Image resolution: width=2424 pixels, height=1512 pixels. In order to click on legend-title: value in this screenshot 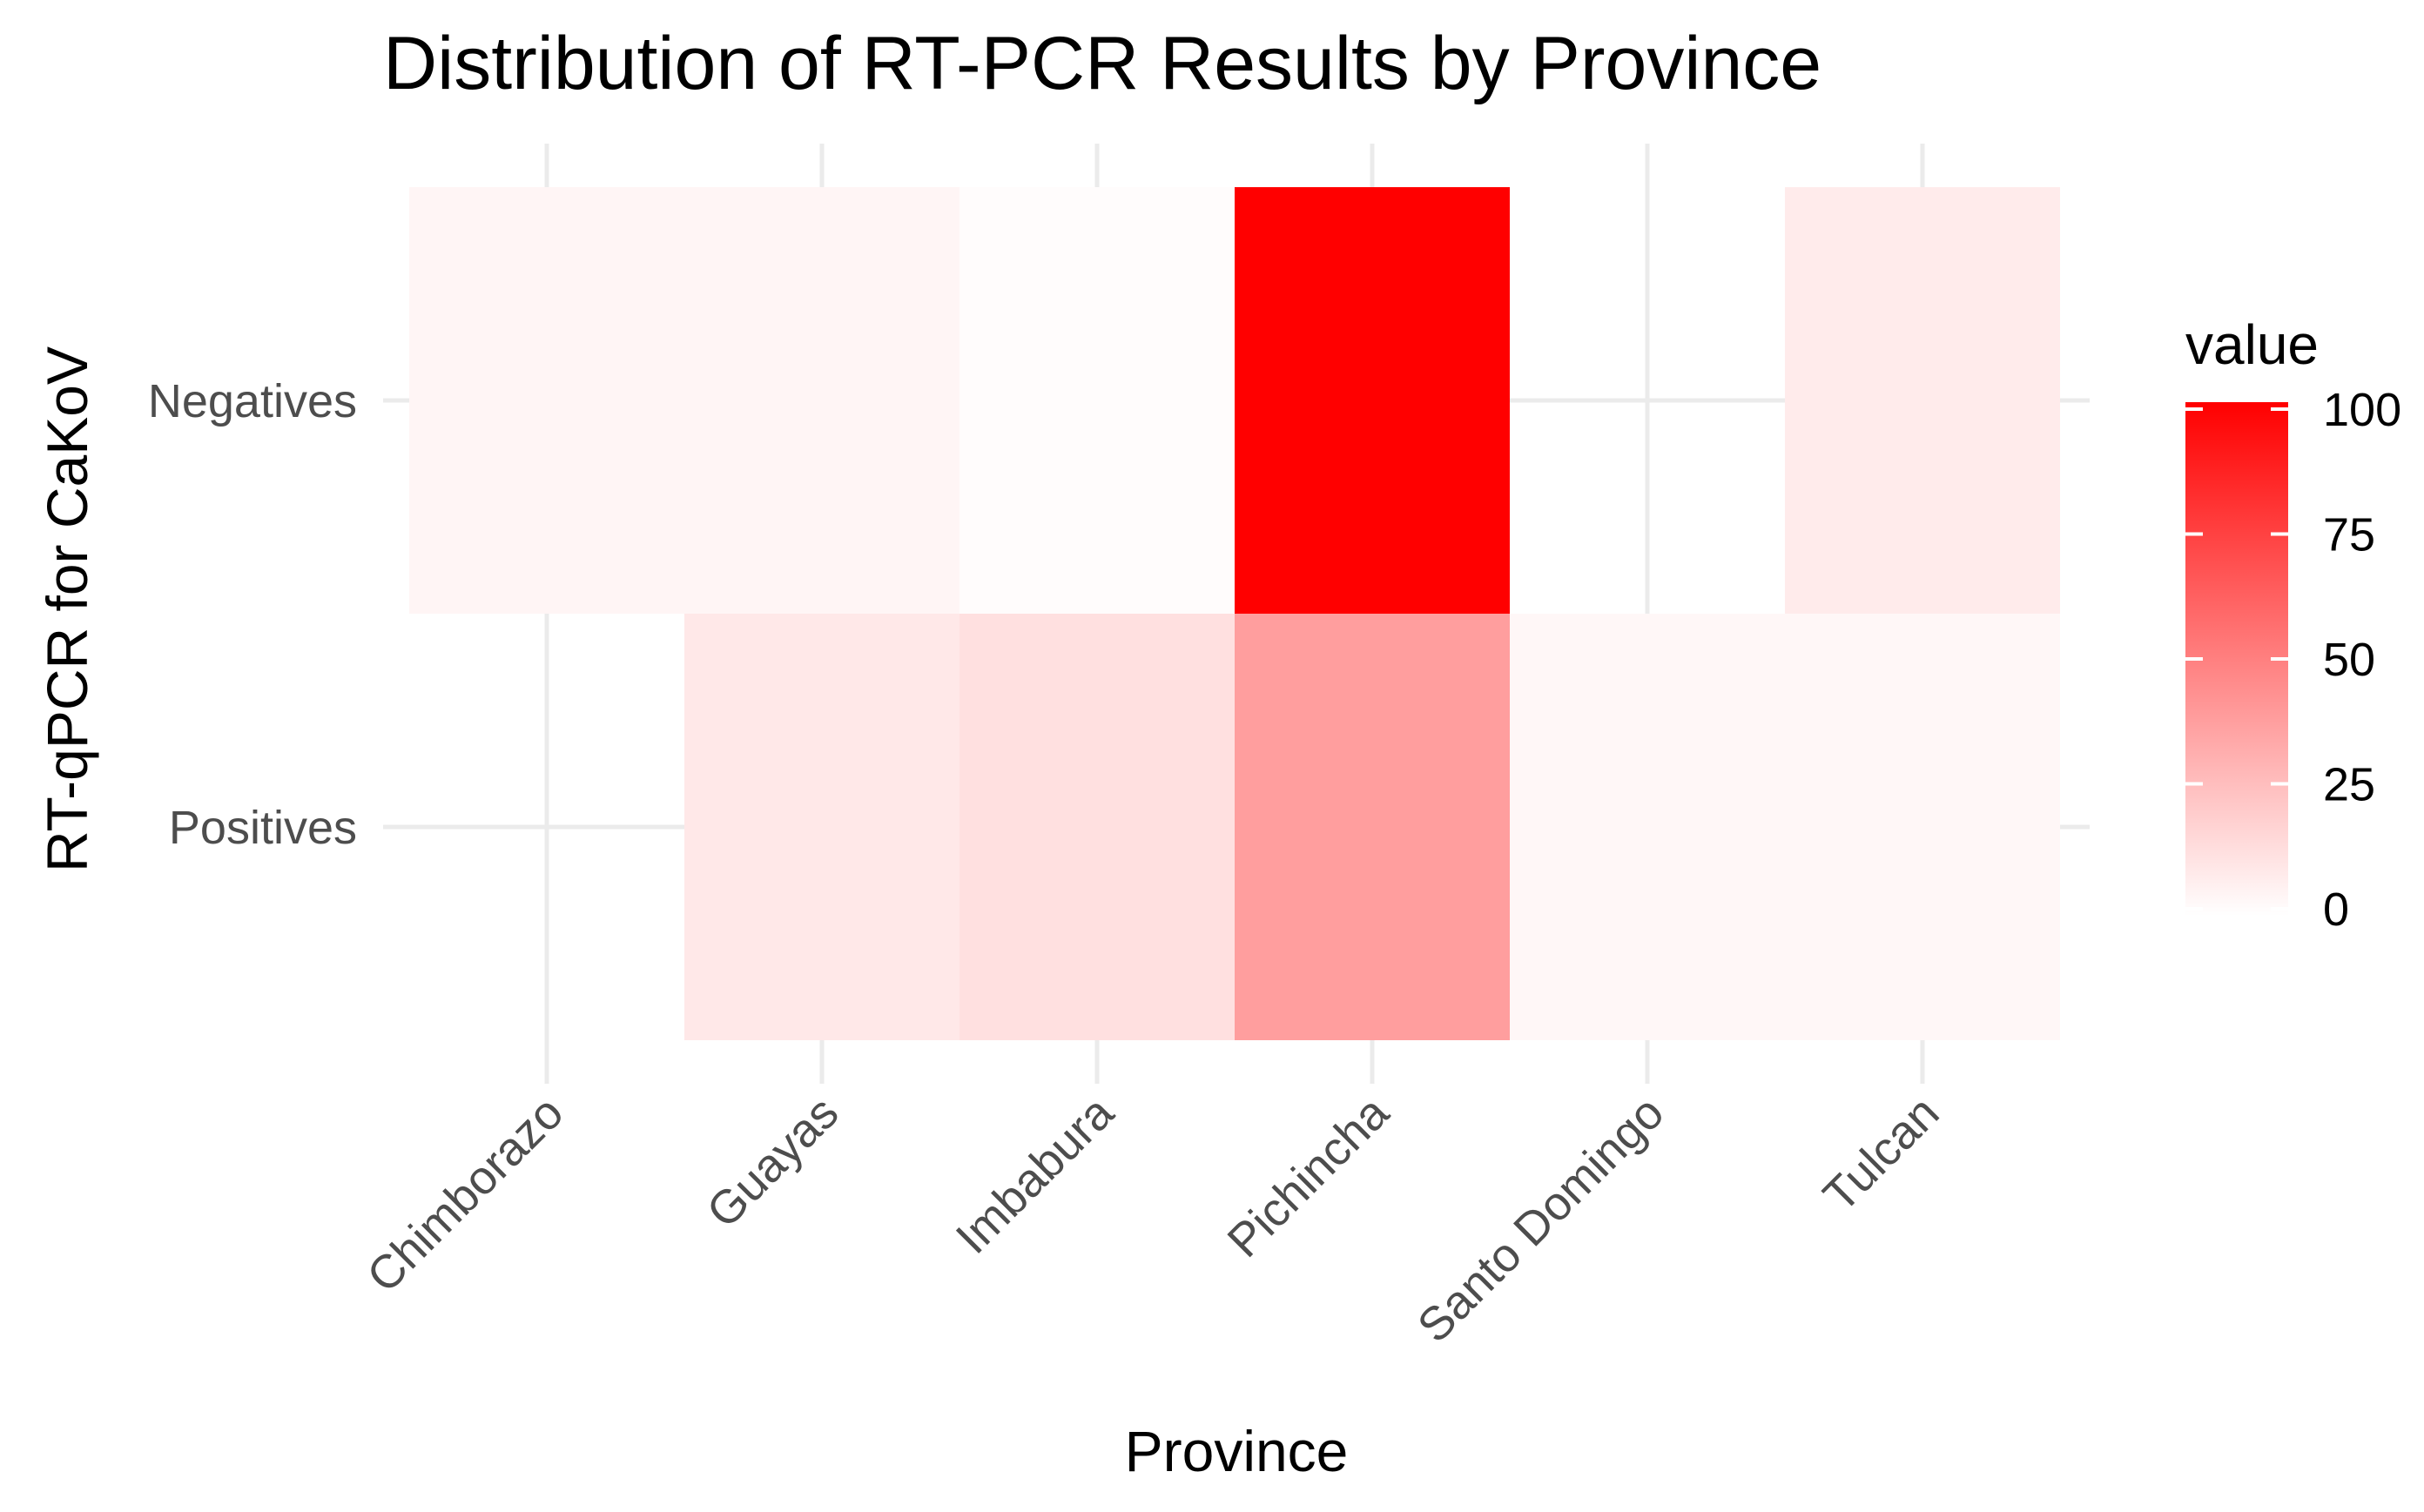, I will do `click(2252, 344)`.